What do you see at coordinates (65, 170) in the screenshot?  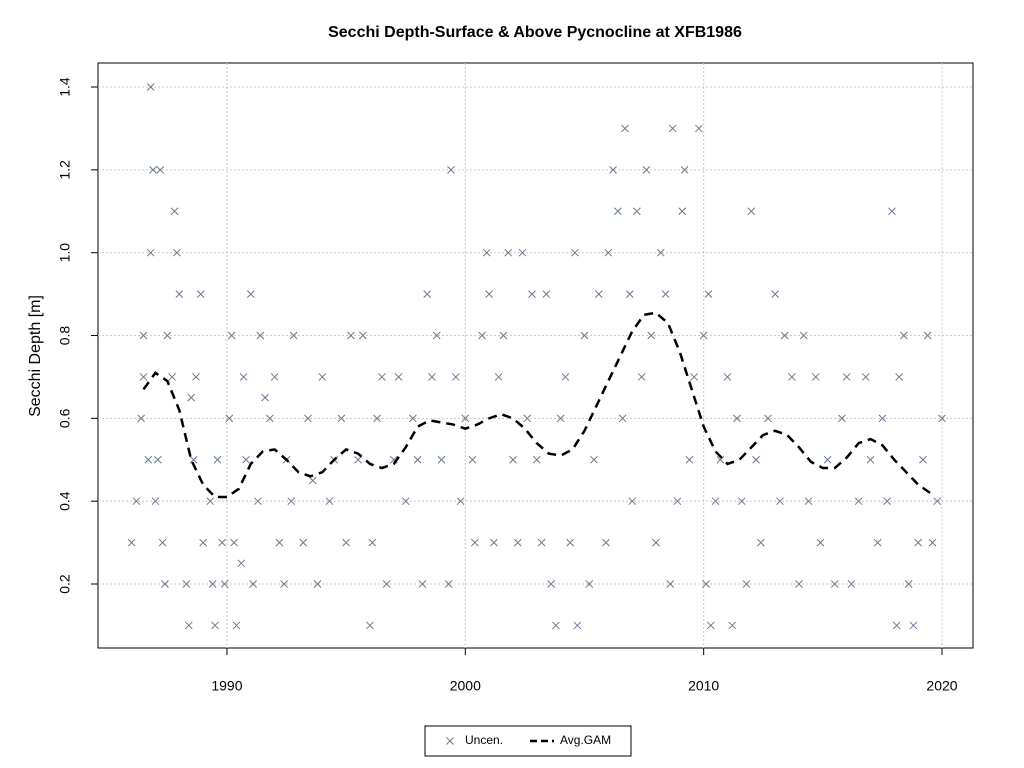 I see `y-tick-label: 1.2` at bounding box center [65, 170].